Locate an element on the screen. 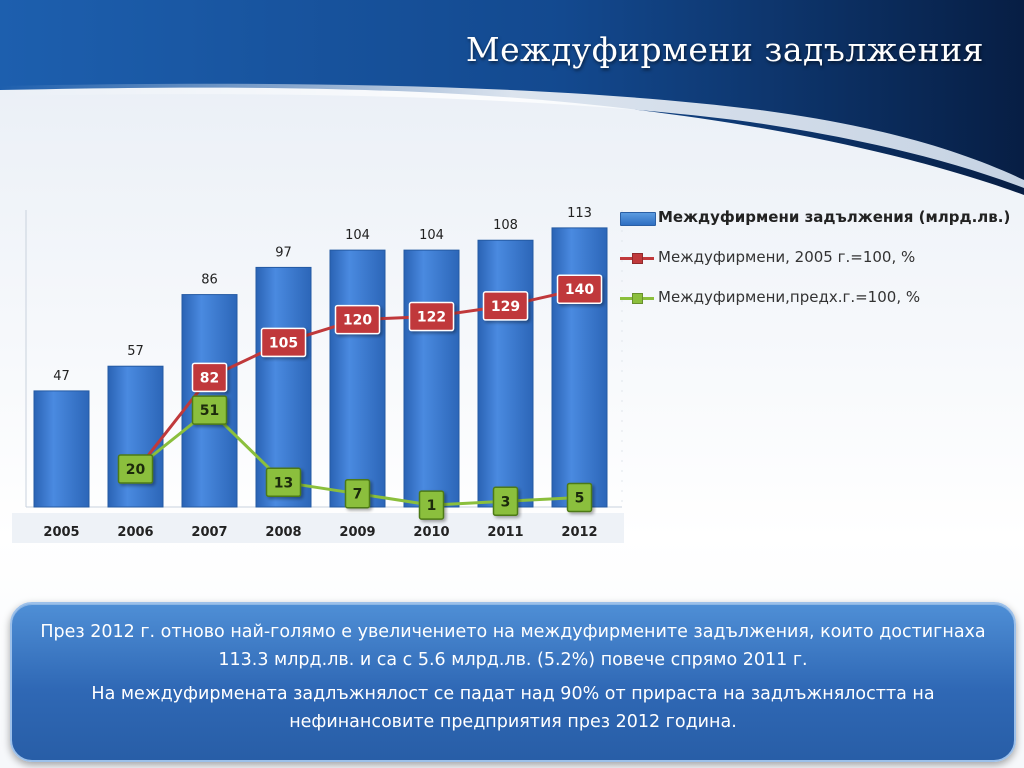  x-tick-label: 2011 is located at coordinates (505, 532).